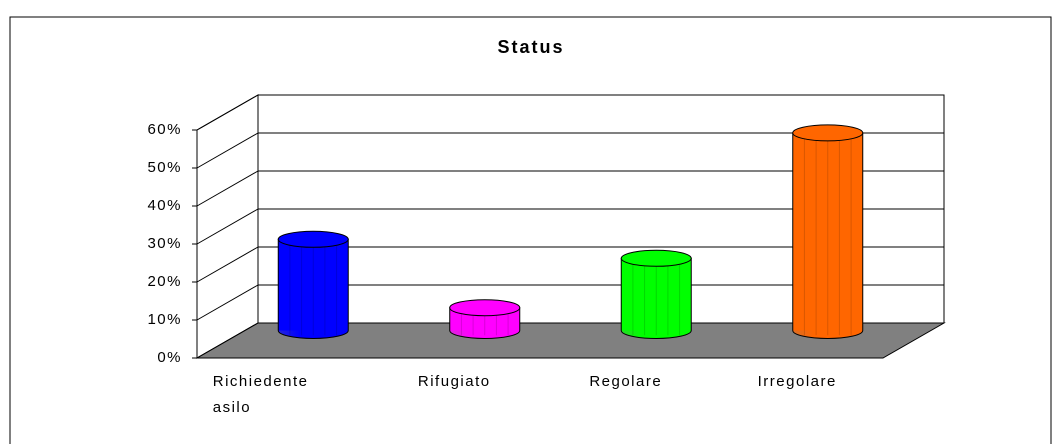  What do you see at coordinates (164, 167) in the screenshot?
I see `y-tick-label: 50%` at bounding box center [164, 167].